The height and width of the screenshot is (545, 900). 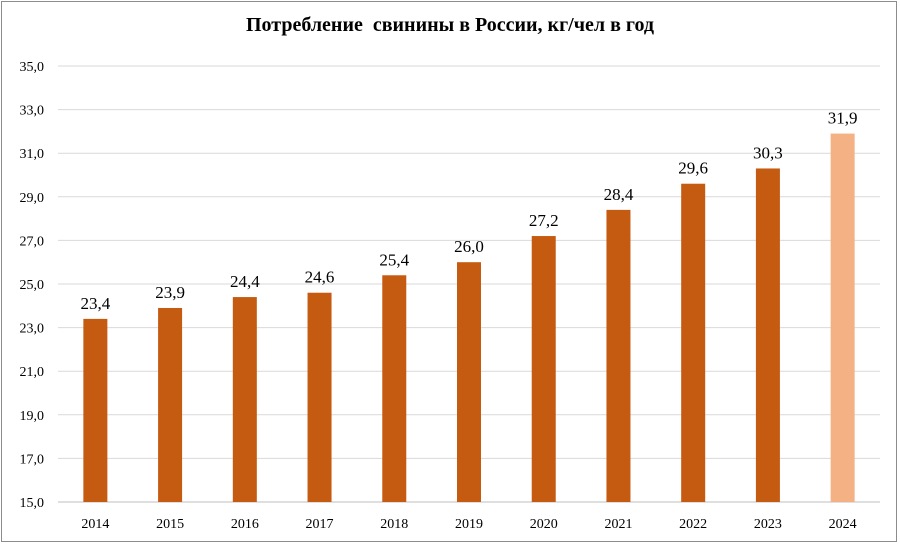 I want to click on x-tick-label: 2023, so click(x=768, y=524).